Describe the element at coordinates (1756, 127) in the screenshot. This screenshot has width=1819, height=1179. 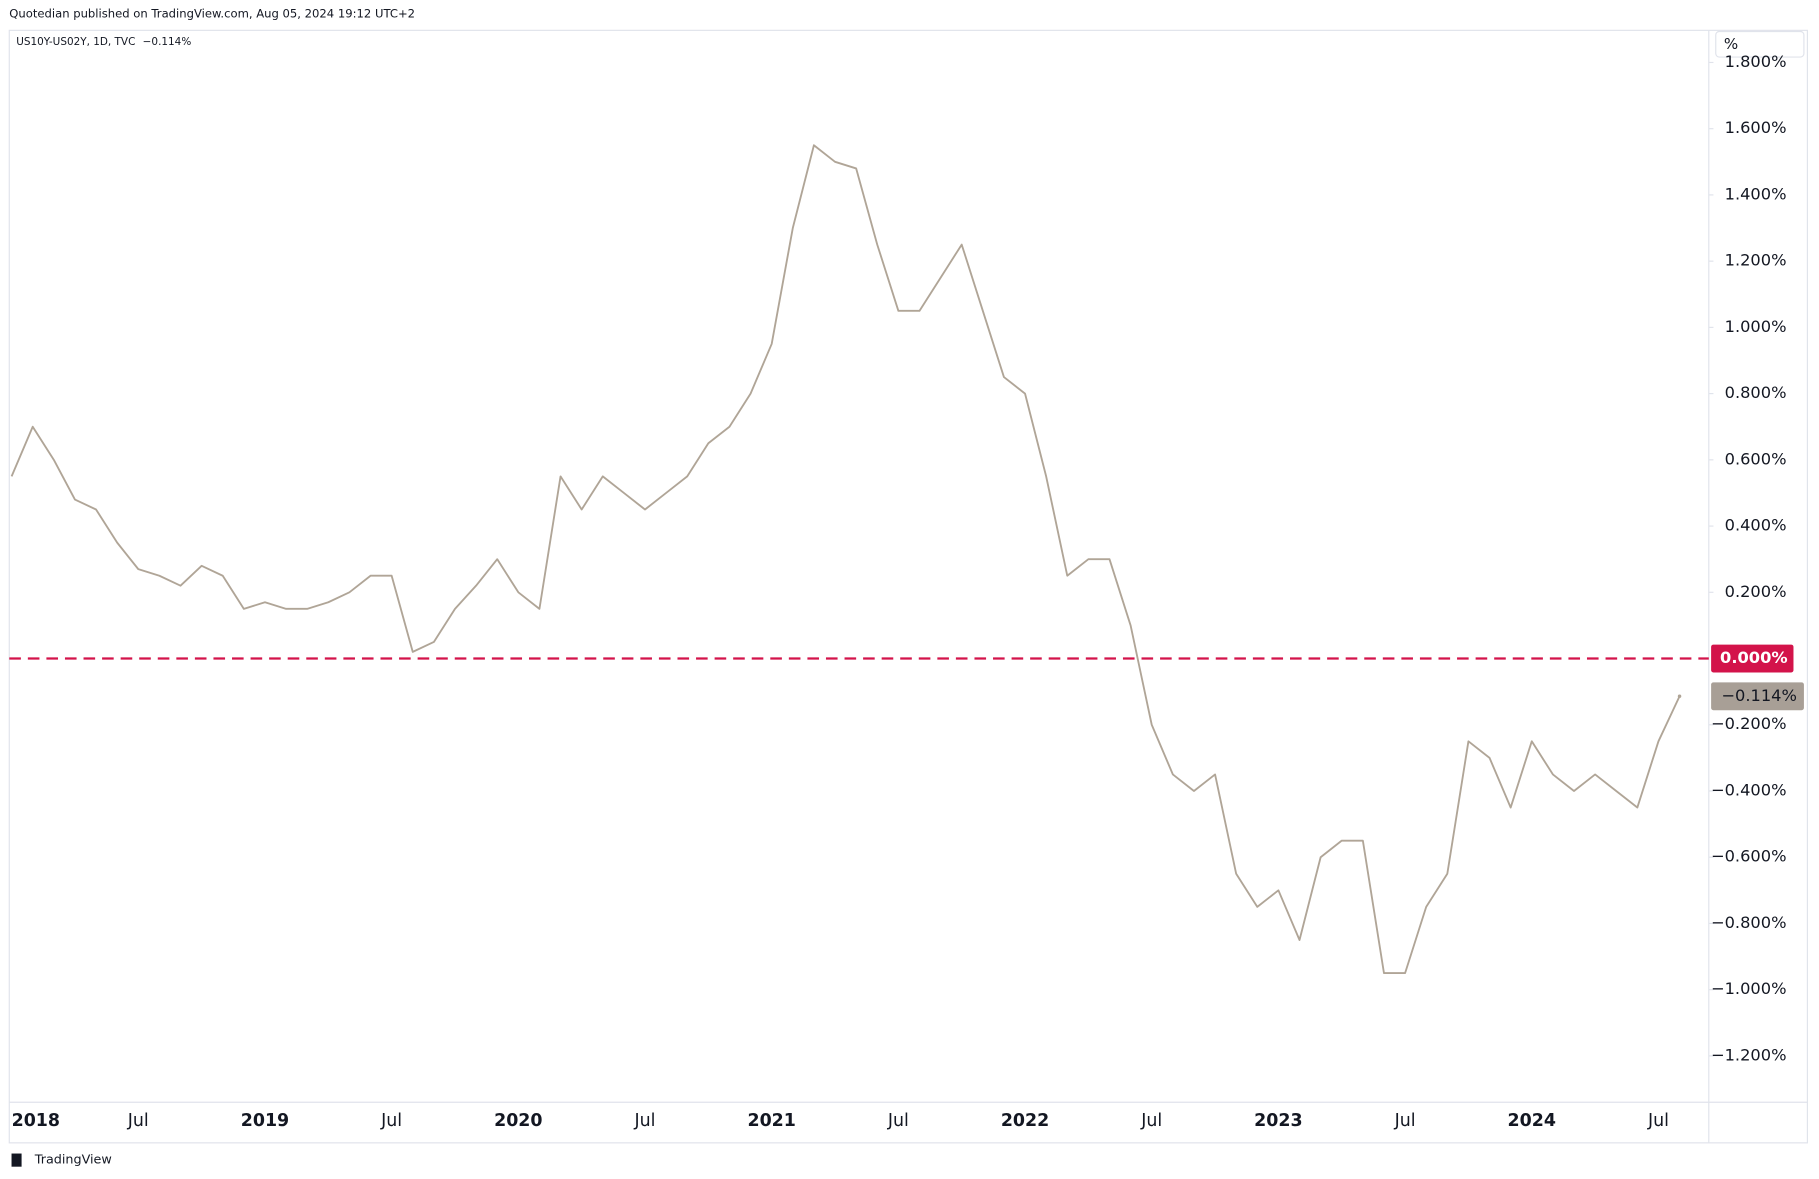
I see `y-tick-label: 1.600%` at that location.